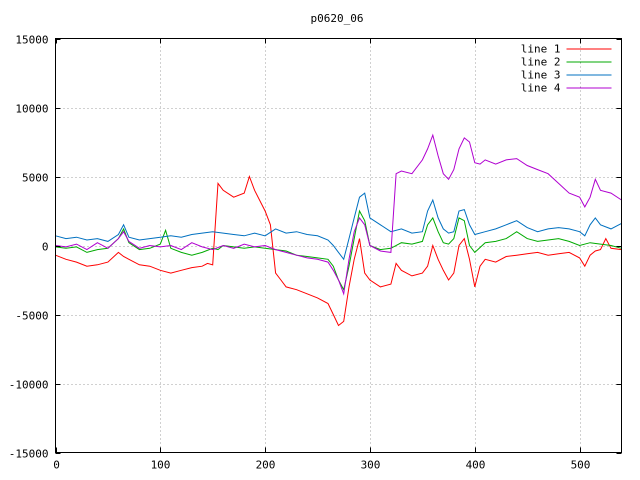 The height and width of the screenshot is (480, 640). What do you see at coordinates (541, 75) in the screenshot?
I see `legend-label-3: line 3` at bounding box center [541, 75].